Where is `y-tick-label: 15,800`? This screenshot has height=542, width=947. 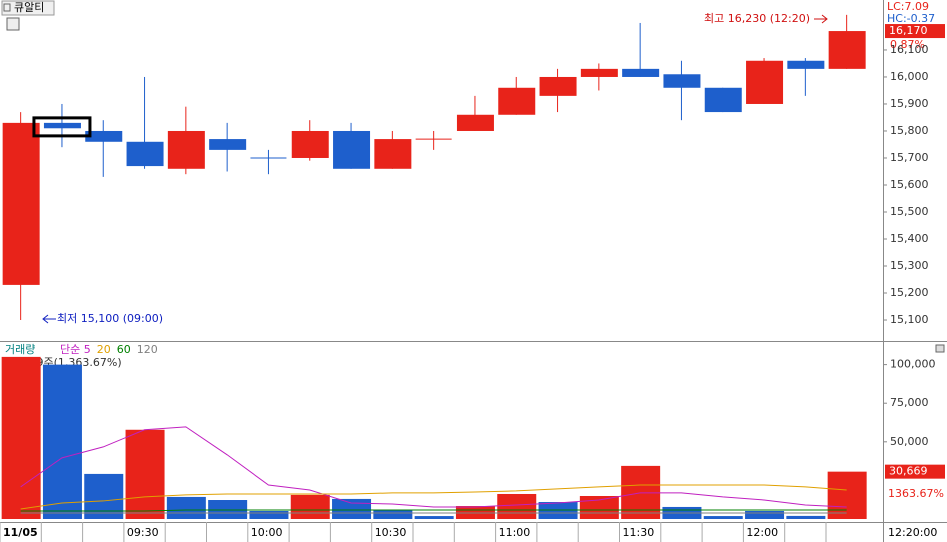
y-tick-label: 15,800 is located at coordinates (909, 130).